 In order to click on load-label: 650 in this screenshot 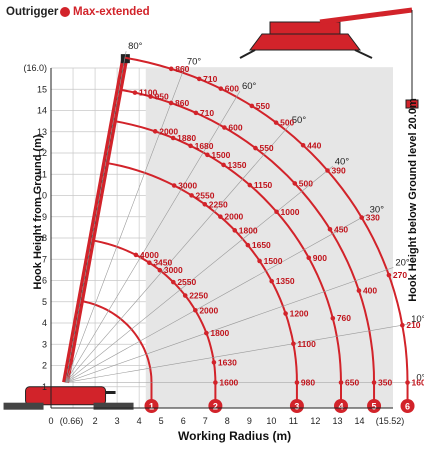, I will do `click(352, 383)`.